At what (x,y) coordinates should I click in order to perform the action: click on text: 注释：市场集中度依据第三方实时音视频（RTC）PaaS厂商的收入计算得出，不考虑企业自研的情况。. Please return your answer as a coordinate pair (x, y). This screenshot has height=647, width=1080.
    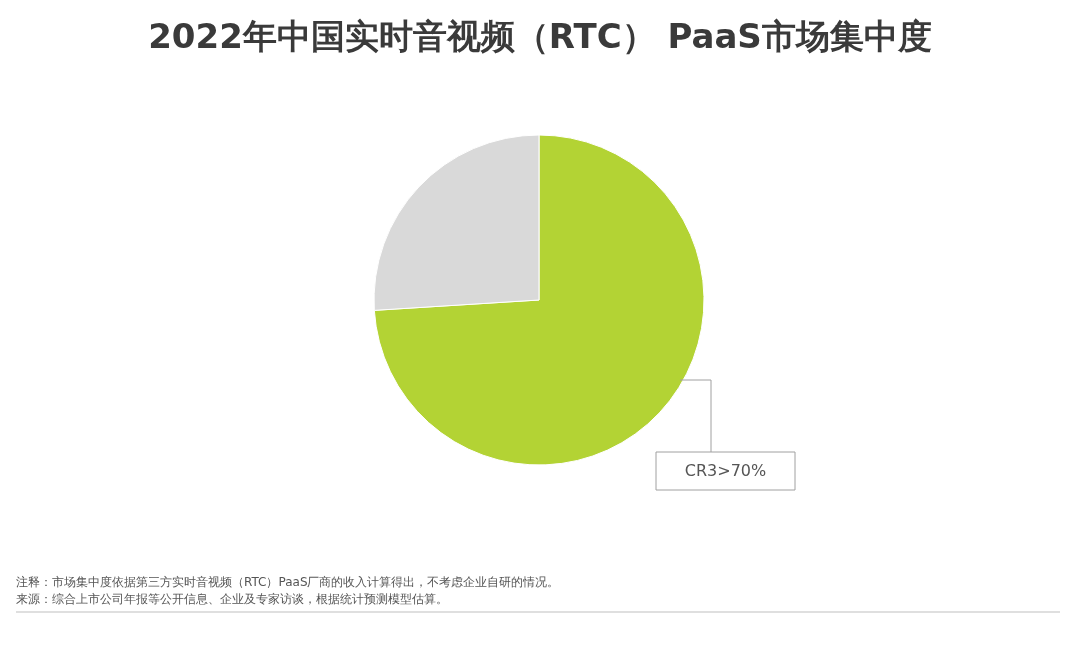
    Looking at the image, I should click on (288, 582).